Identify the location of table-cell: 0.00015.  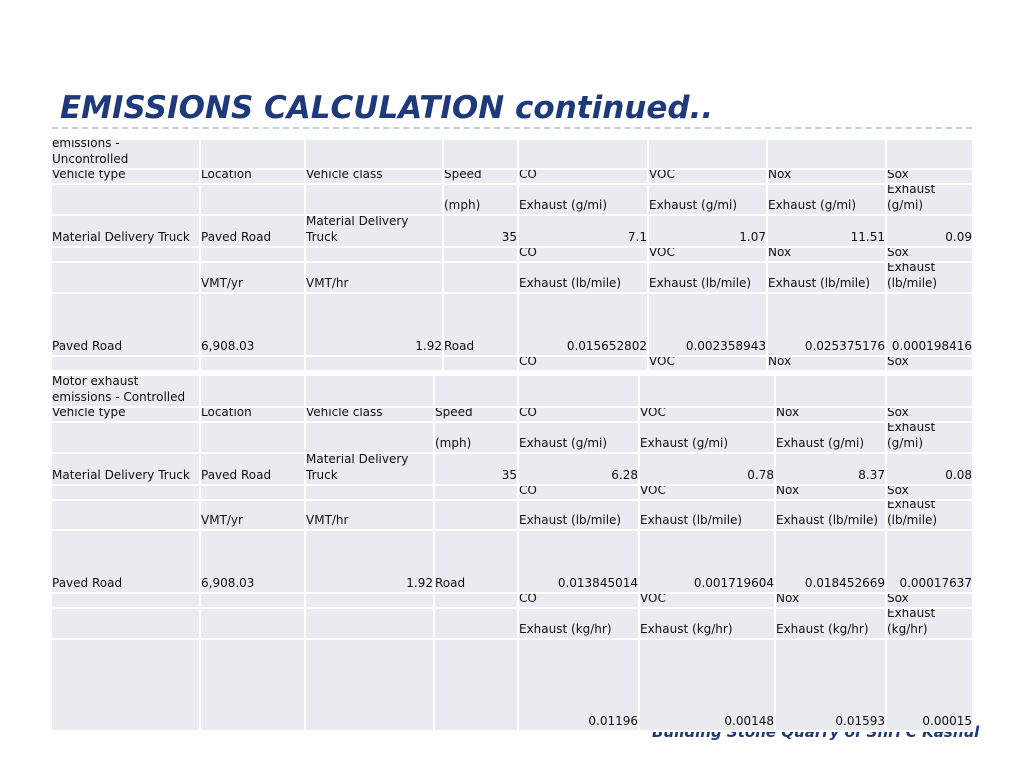
(930, 686).